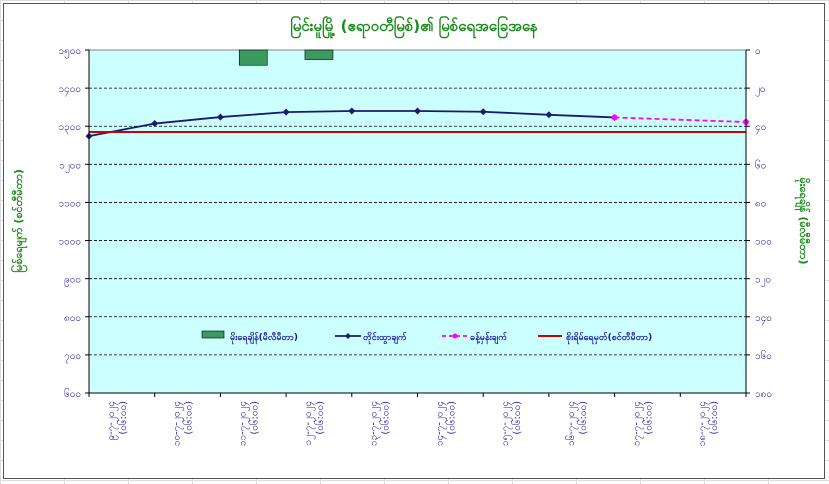 Image resolution: width=829 pixels, height=484 pixels. Describe the element at coordinates (112, 421) in the screenshot. I see `x-tick-date: ၉-၇-၂၀၂၄` at that location.